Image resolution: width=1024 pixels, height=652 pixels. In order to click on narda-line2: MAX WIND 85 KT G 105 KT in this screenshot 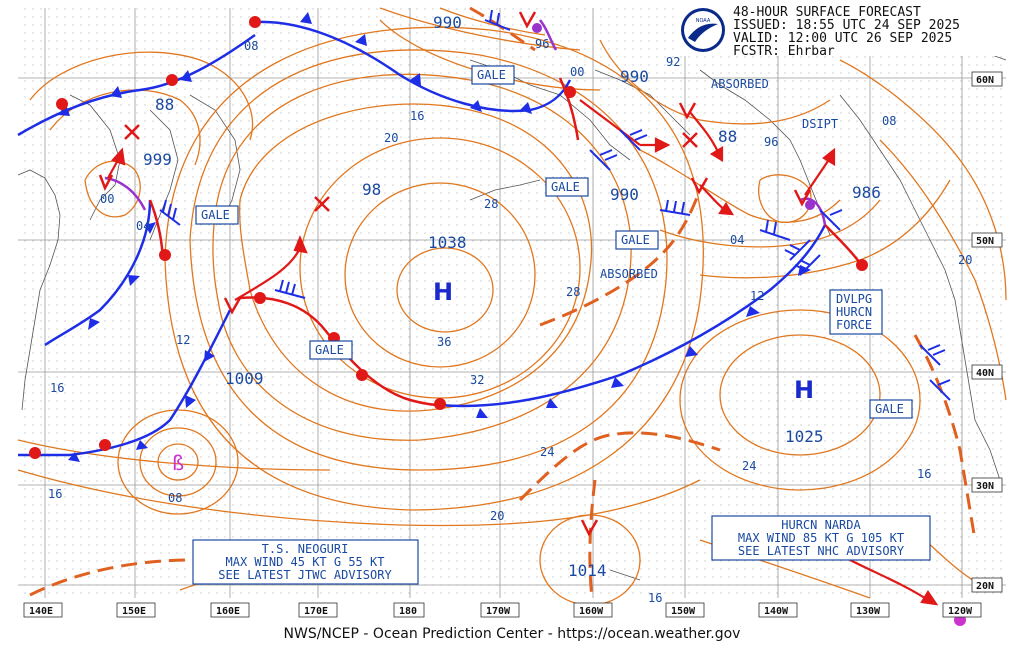, I will do `click(821, 538)`.